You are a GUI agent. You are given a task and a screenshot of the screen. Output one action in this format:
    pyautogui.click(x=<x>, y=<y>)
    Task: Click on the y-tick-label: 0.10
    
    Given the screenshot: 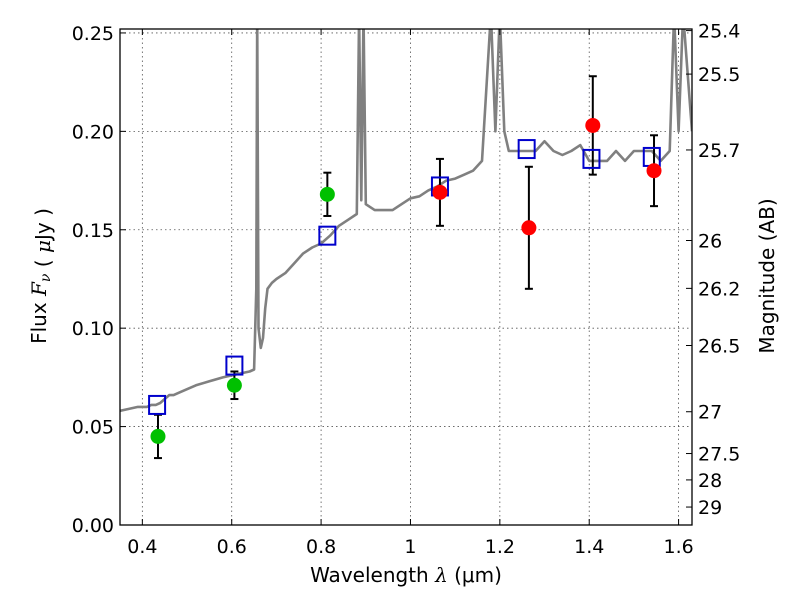 What is the action you would take?
    pyautogui.click(x=93, y=329)
    